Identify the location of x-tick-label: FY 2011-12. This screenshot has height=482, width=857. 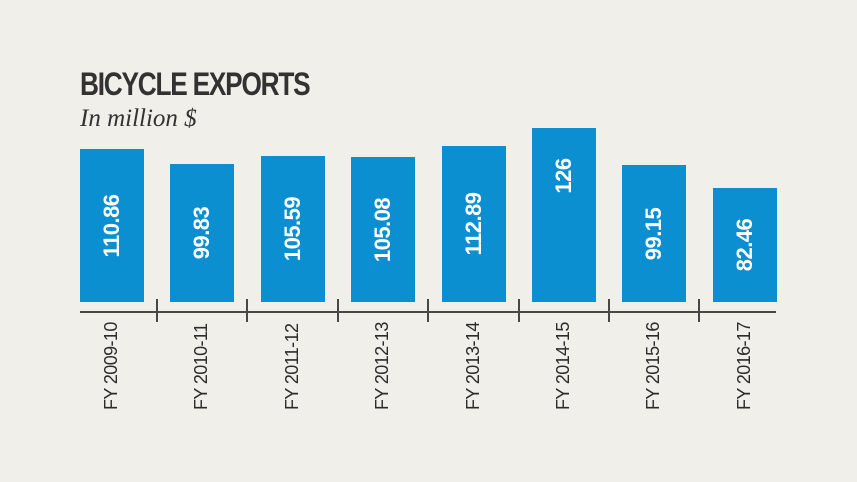
(292, 366).